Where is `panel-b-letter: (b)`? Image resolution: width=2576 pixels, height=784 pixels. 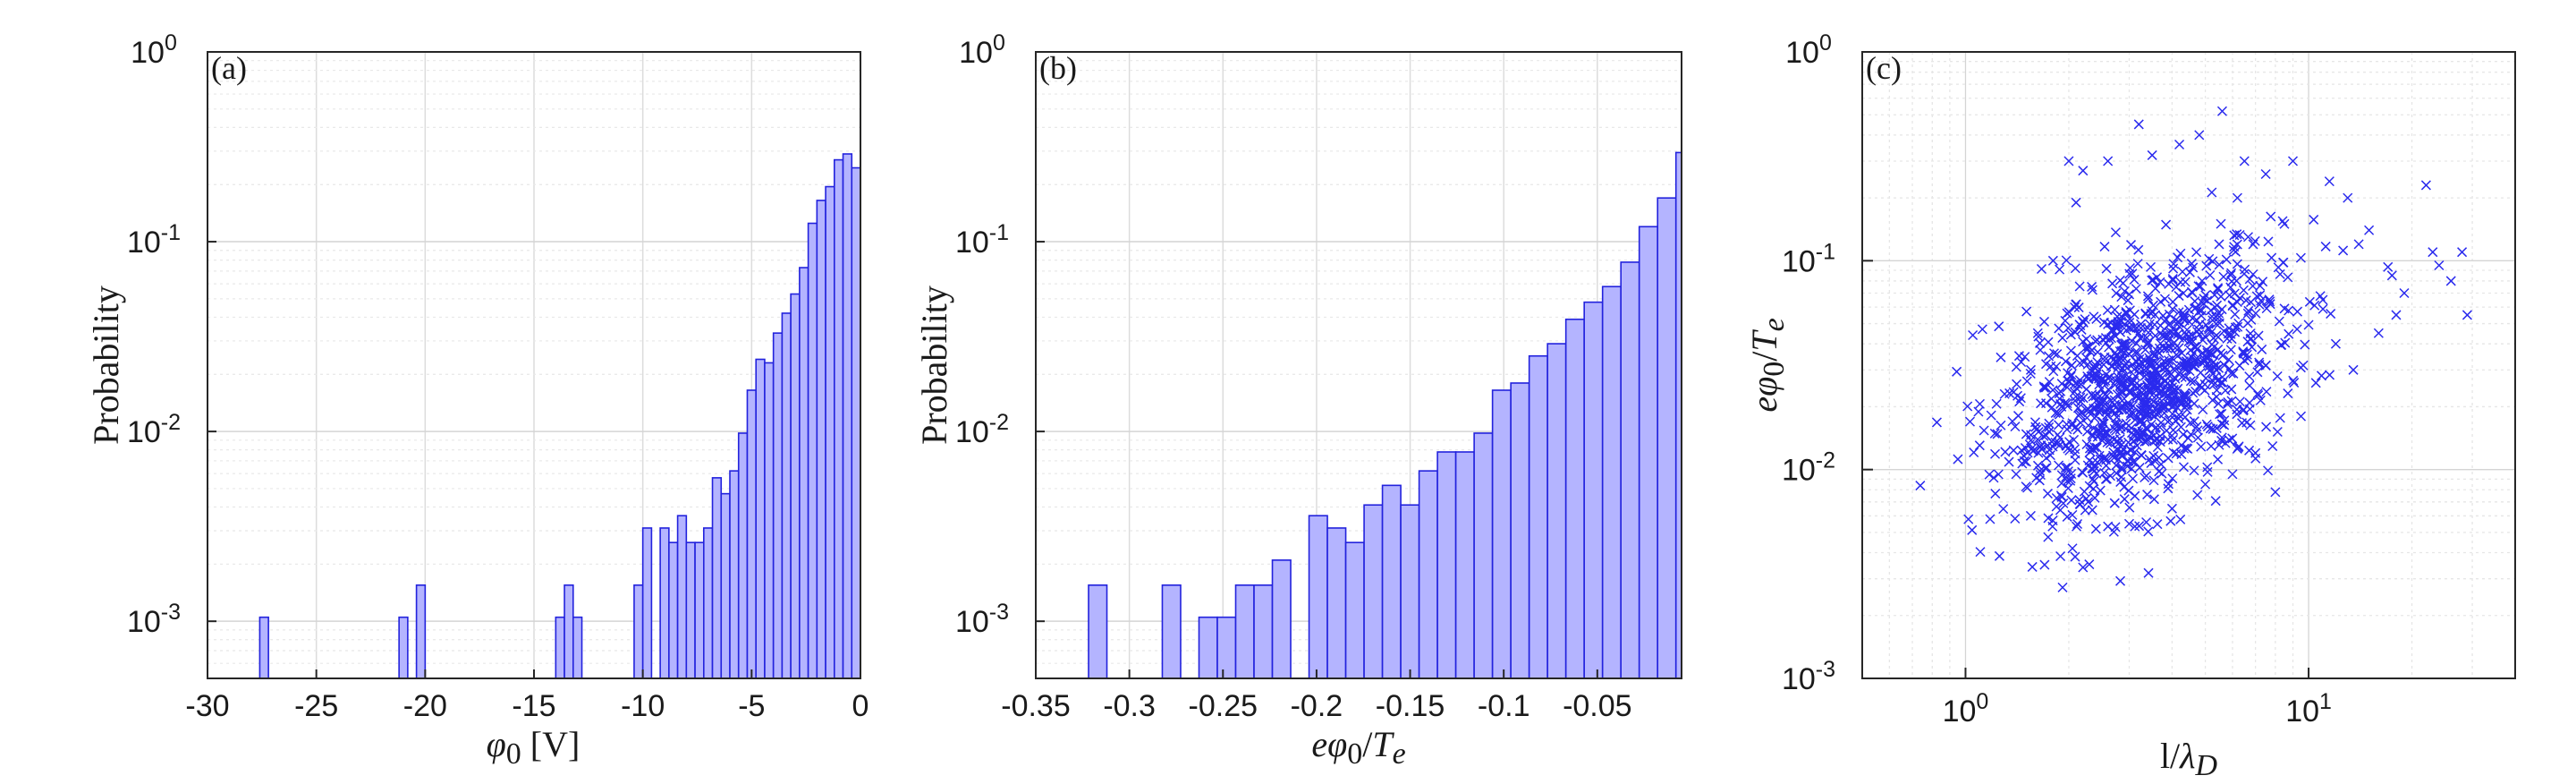
panel-b-letter: (b) is located at coordinates (1058, 68).